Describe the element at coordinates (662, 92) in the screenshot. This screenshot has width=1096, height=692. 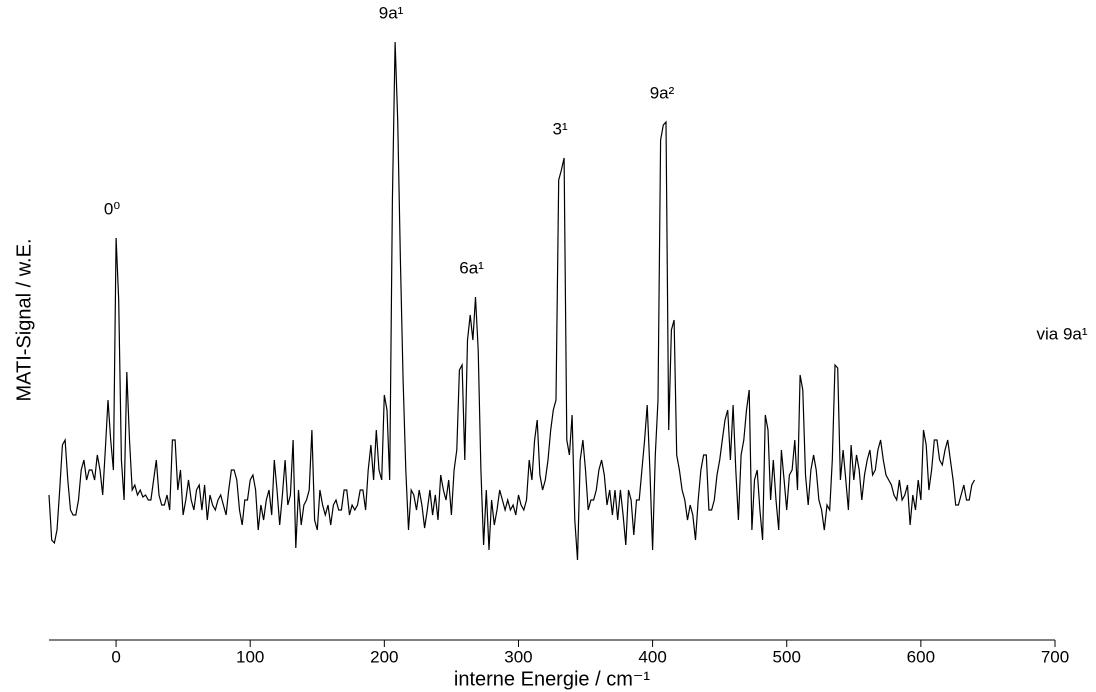
I see `peak-label: 9a²` at that location.